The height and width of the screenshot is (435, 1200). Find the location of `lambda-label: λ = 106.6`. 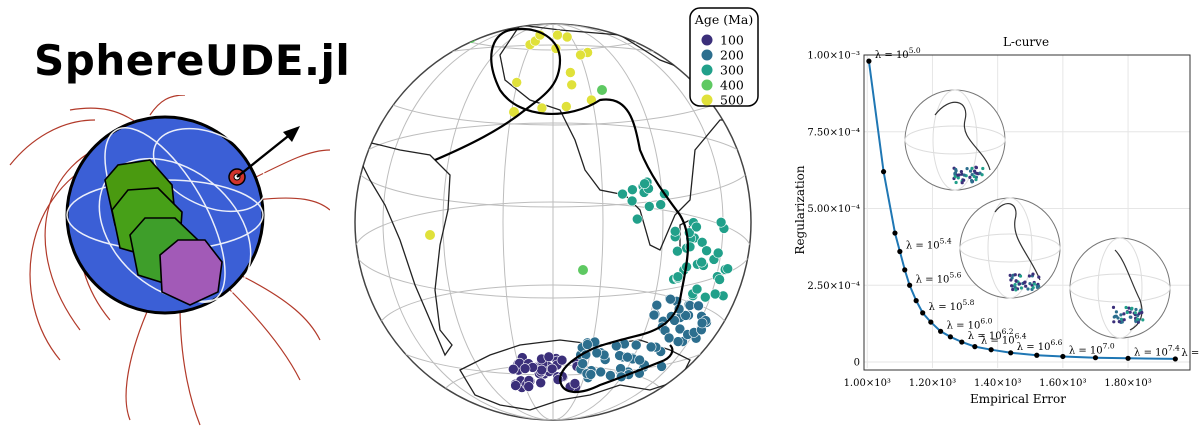

lambda-label: λ = 106.6 is located at coordinates (1040, 345).